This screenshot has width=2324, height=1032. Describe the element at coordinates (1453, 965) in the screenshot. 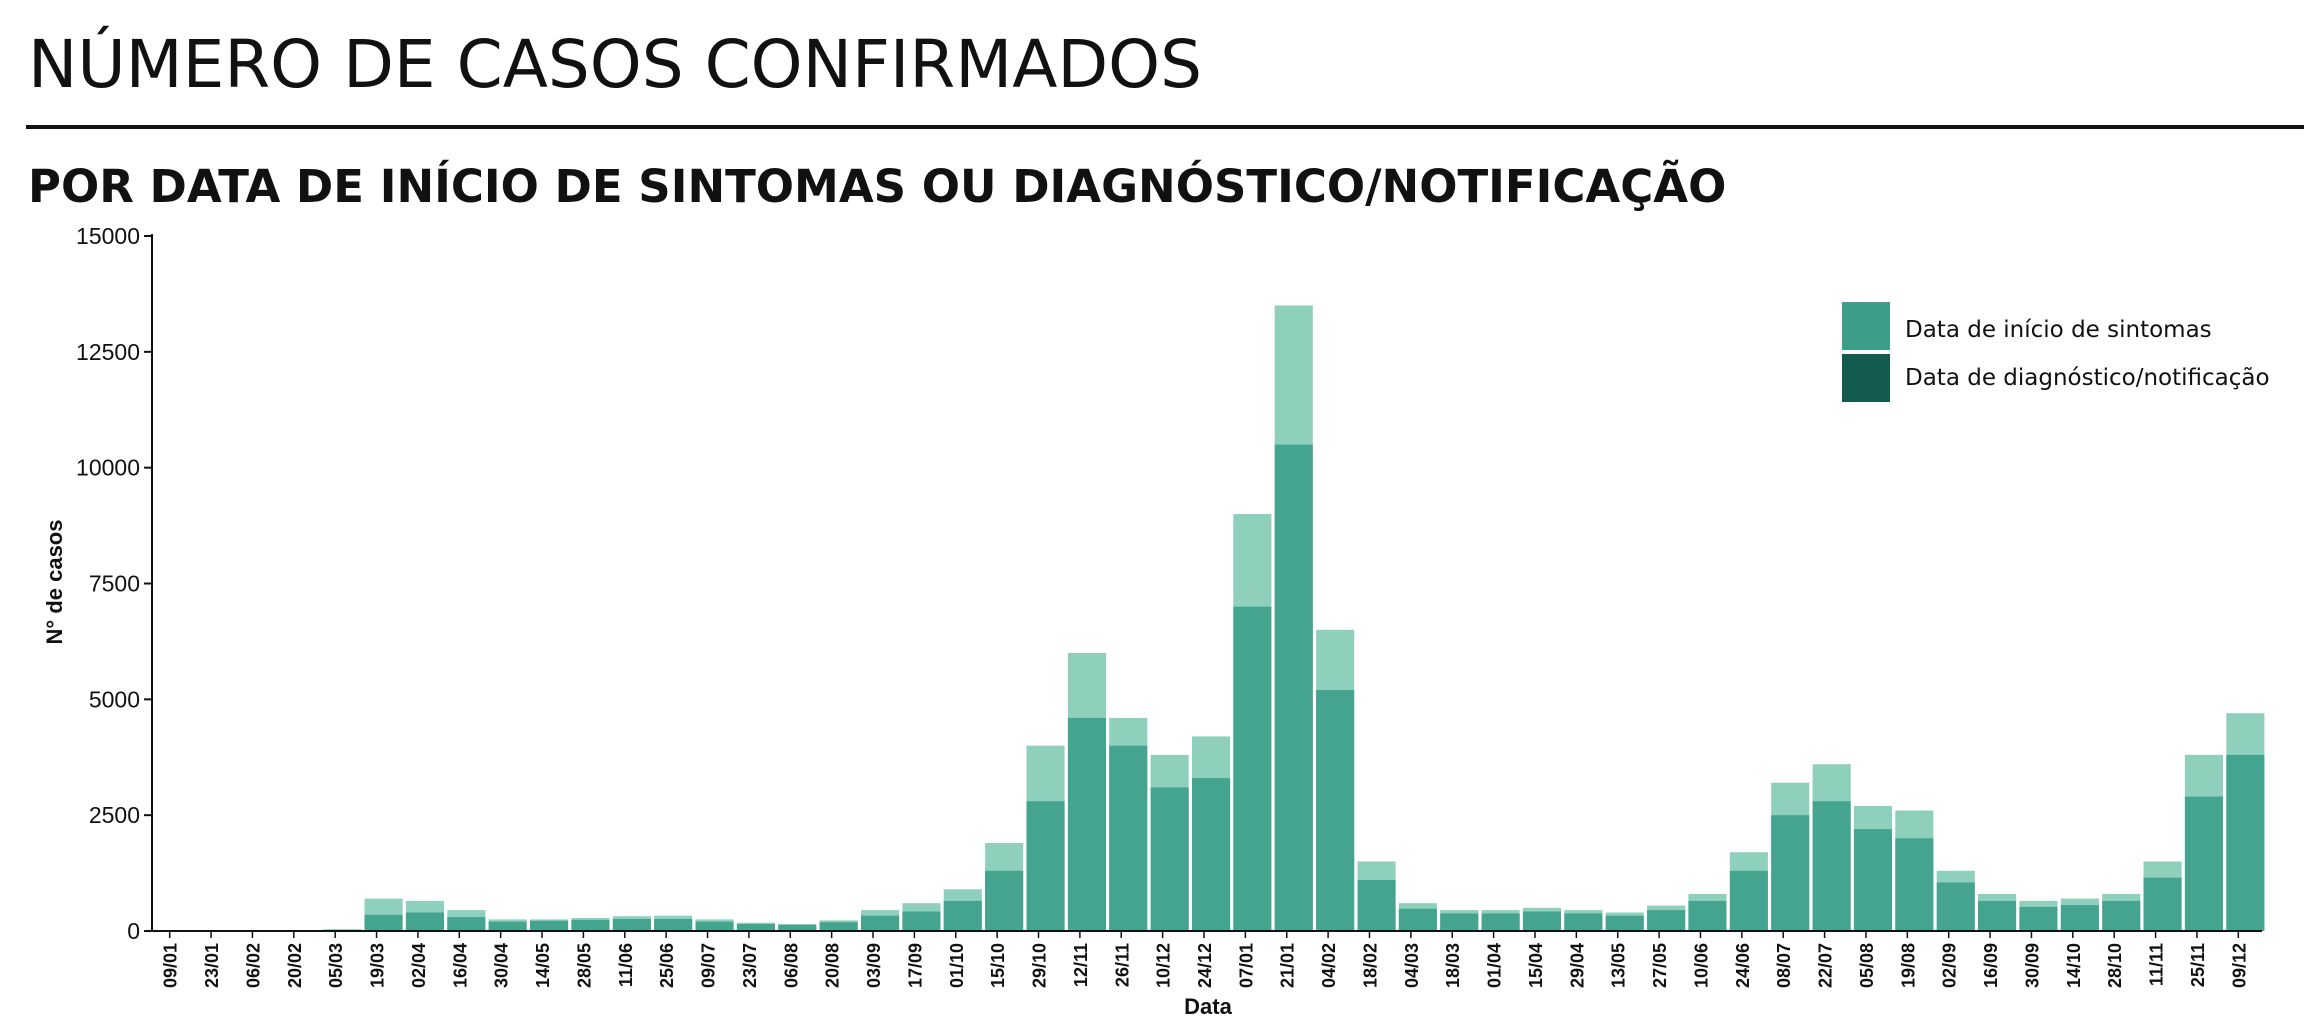

I see `x-tick-label: 18/03` at that location.